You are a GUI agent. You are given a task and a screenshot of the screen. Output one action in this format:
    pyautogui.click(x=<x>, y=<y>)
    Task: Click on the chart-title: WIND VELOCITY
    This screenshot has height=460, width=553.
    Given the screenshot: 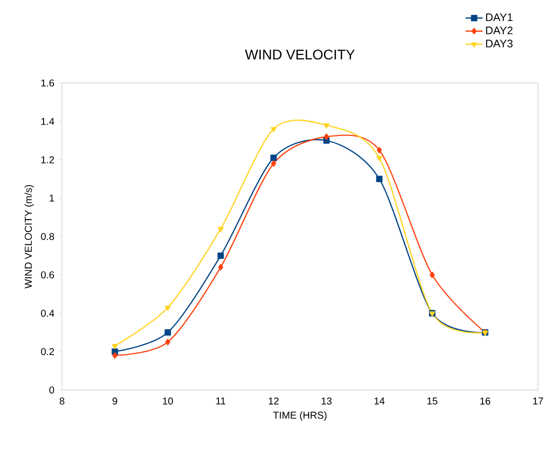 What is the action you would take?
    pyautogui.click(x=300, y=55)
    